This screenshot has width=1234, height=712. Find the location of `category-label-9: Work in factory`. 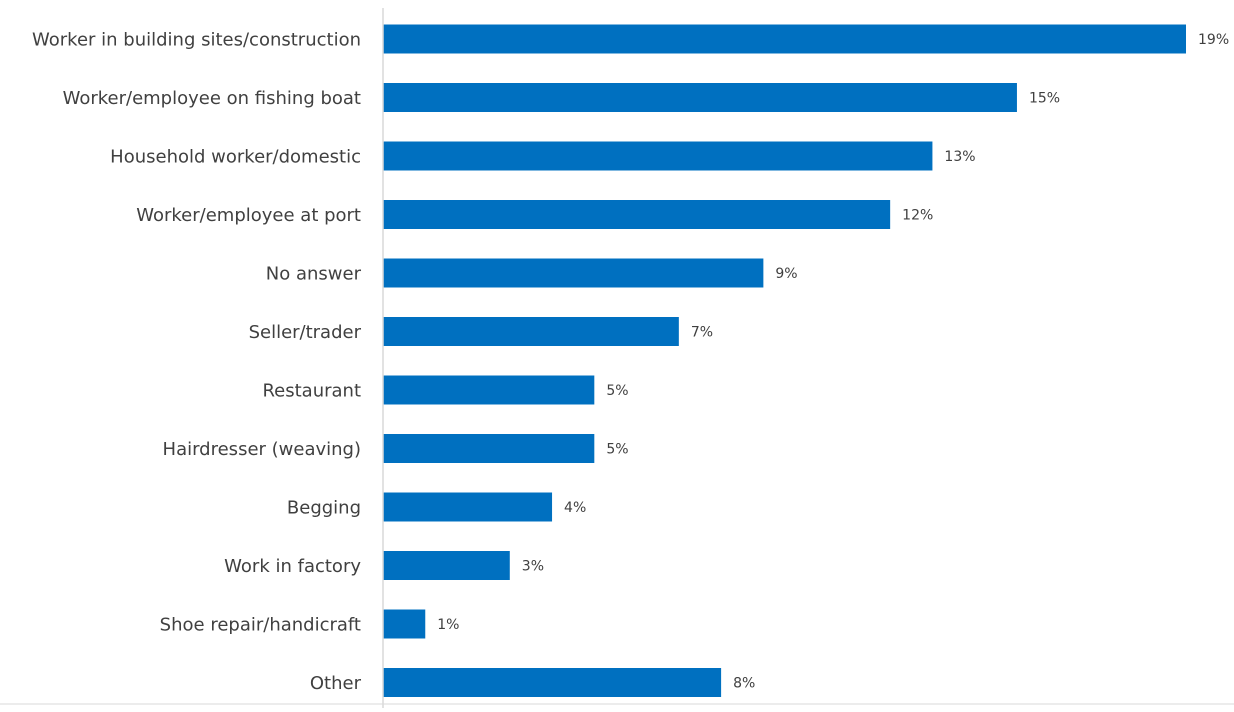

category-label-9: Work in factory is located at coordinates (292, 566).